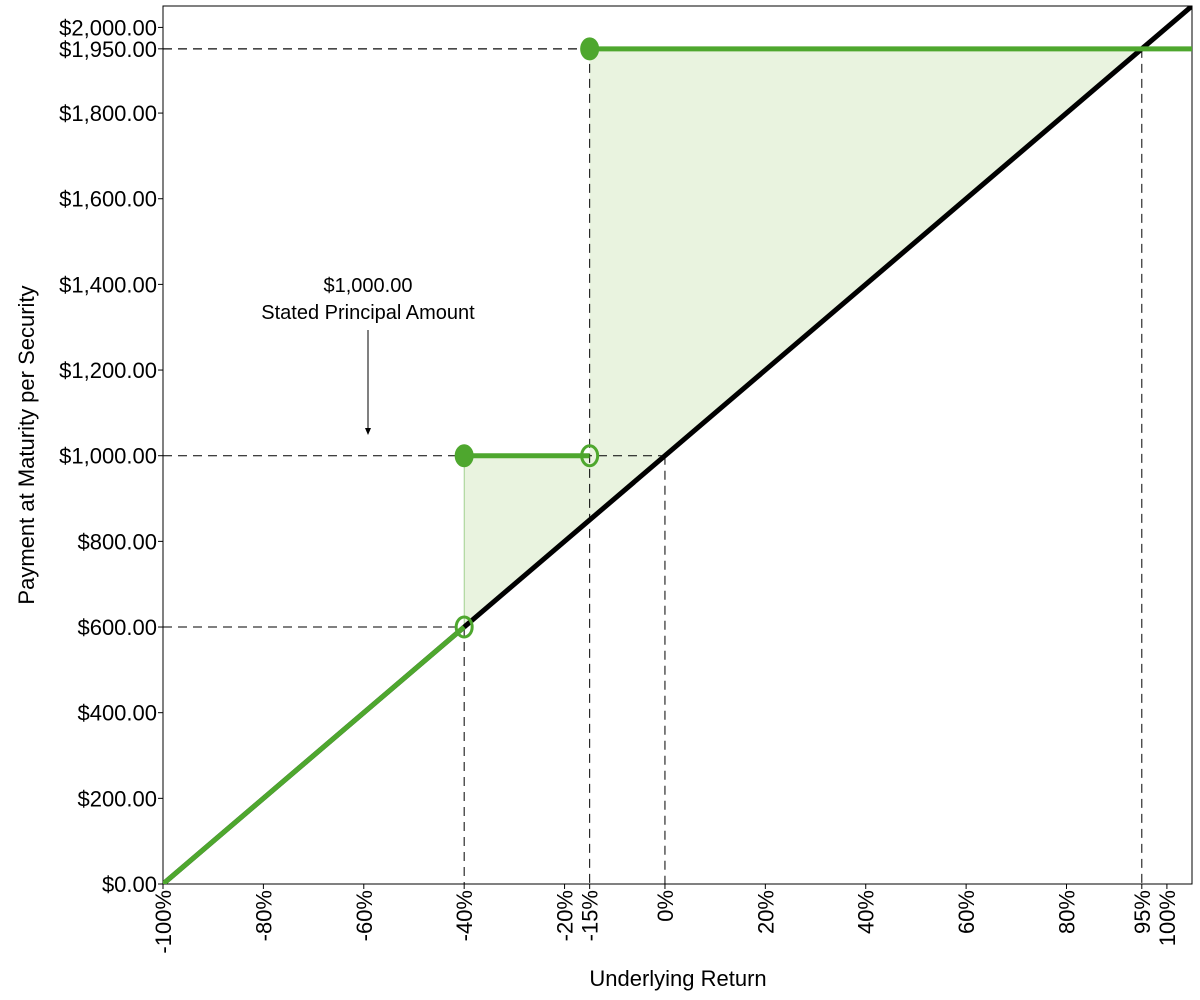  I want to click on y-tick-label: $2,000.00, so click(108, 27).